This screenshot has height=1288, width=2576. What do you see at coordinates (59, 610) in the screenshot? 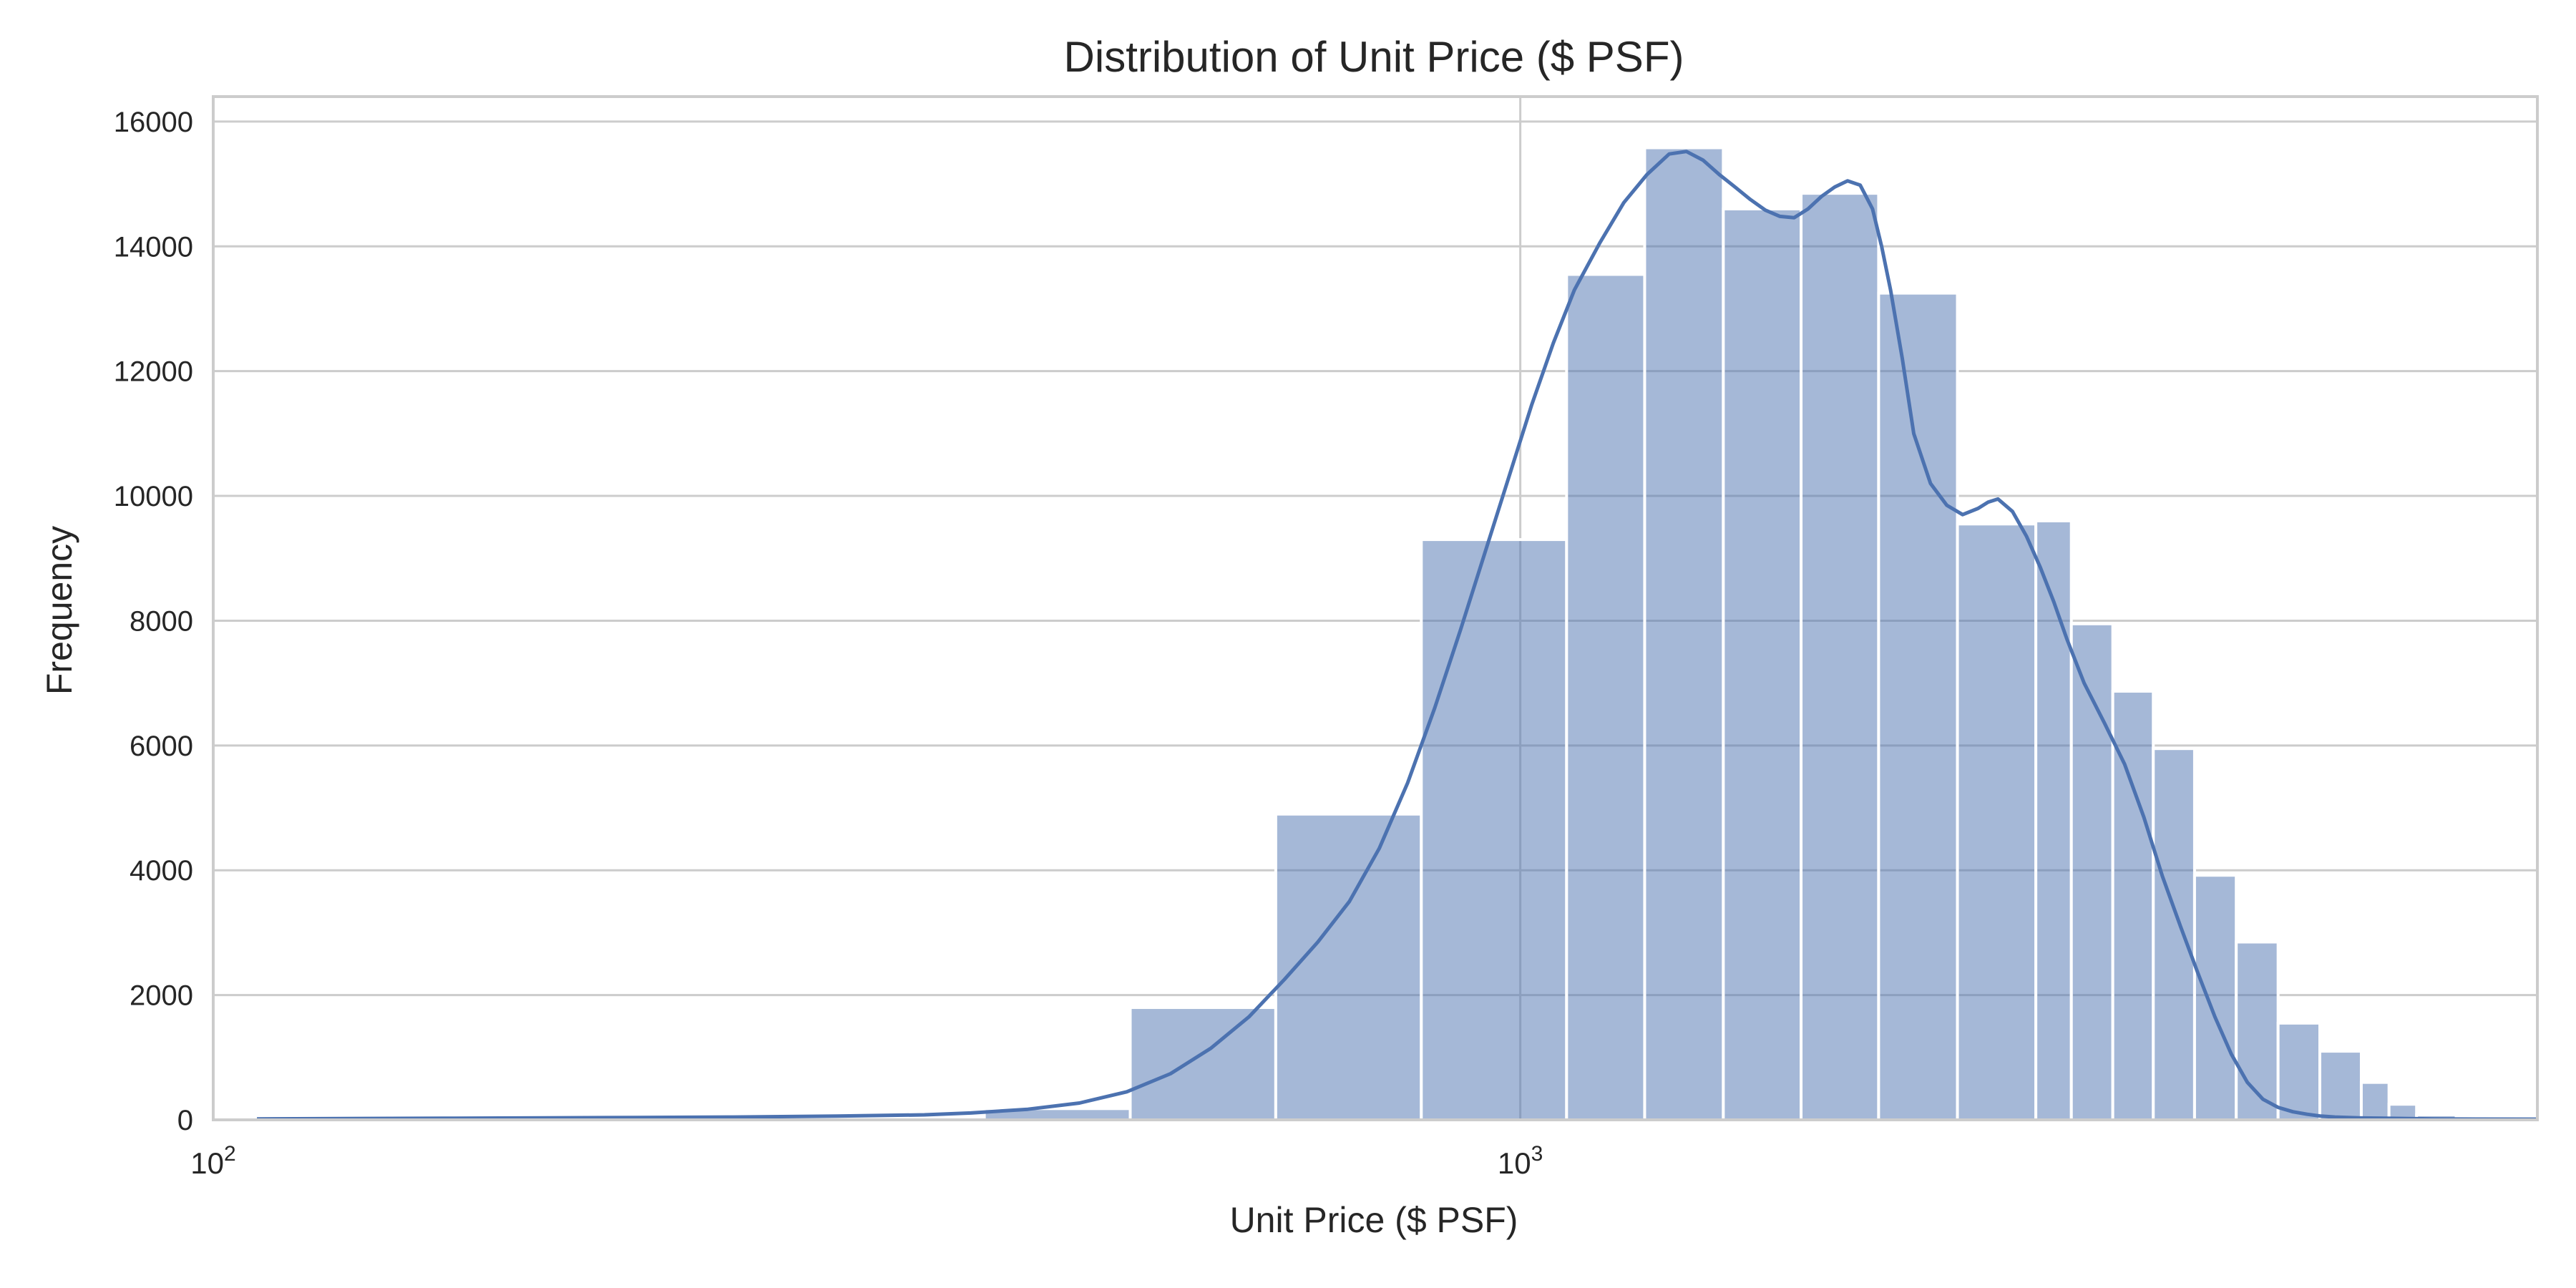
I see `y-axis-label: Frequency` at bounding box center [59, 610].